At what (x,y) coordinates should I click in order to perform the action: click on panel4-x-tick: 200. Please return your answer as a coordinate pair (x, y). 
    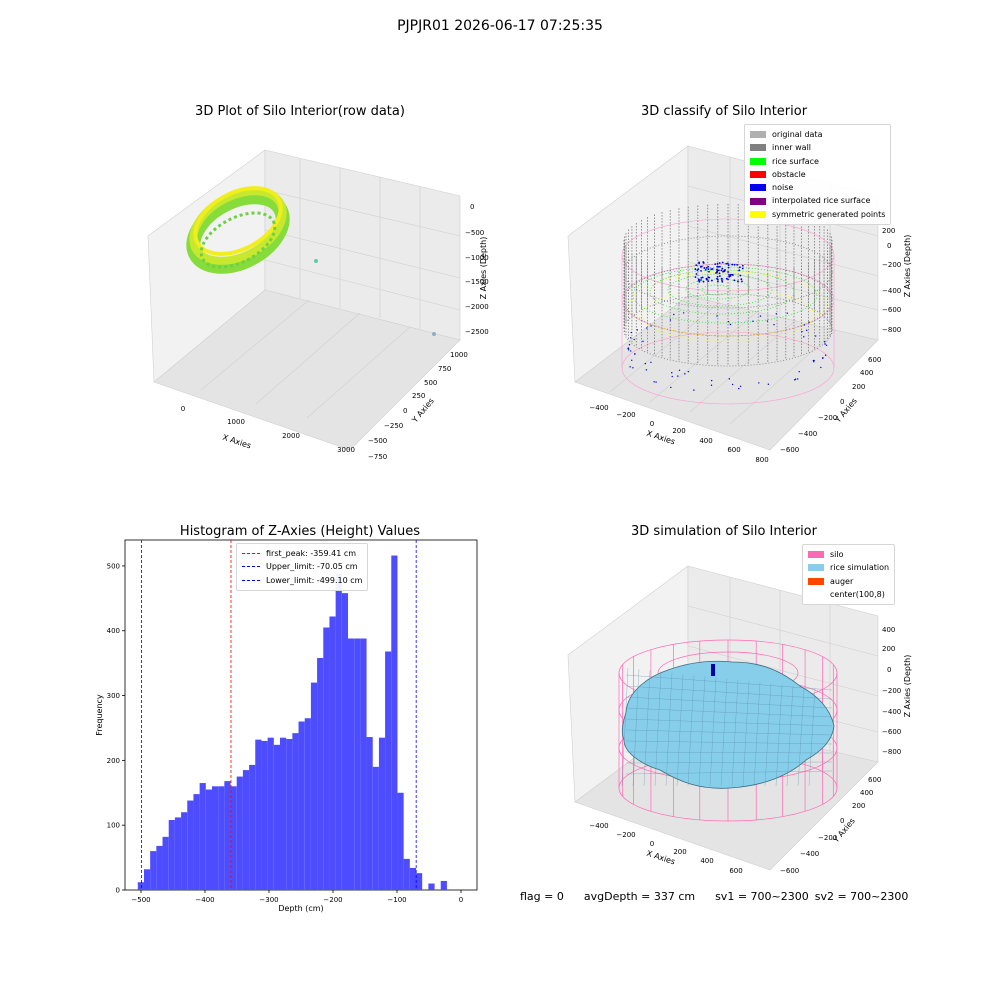
    Looking at the image, I should click on (679, 852).